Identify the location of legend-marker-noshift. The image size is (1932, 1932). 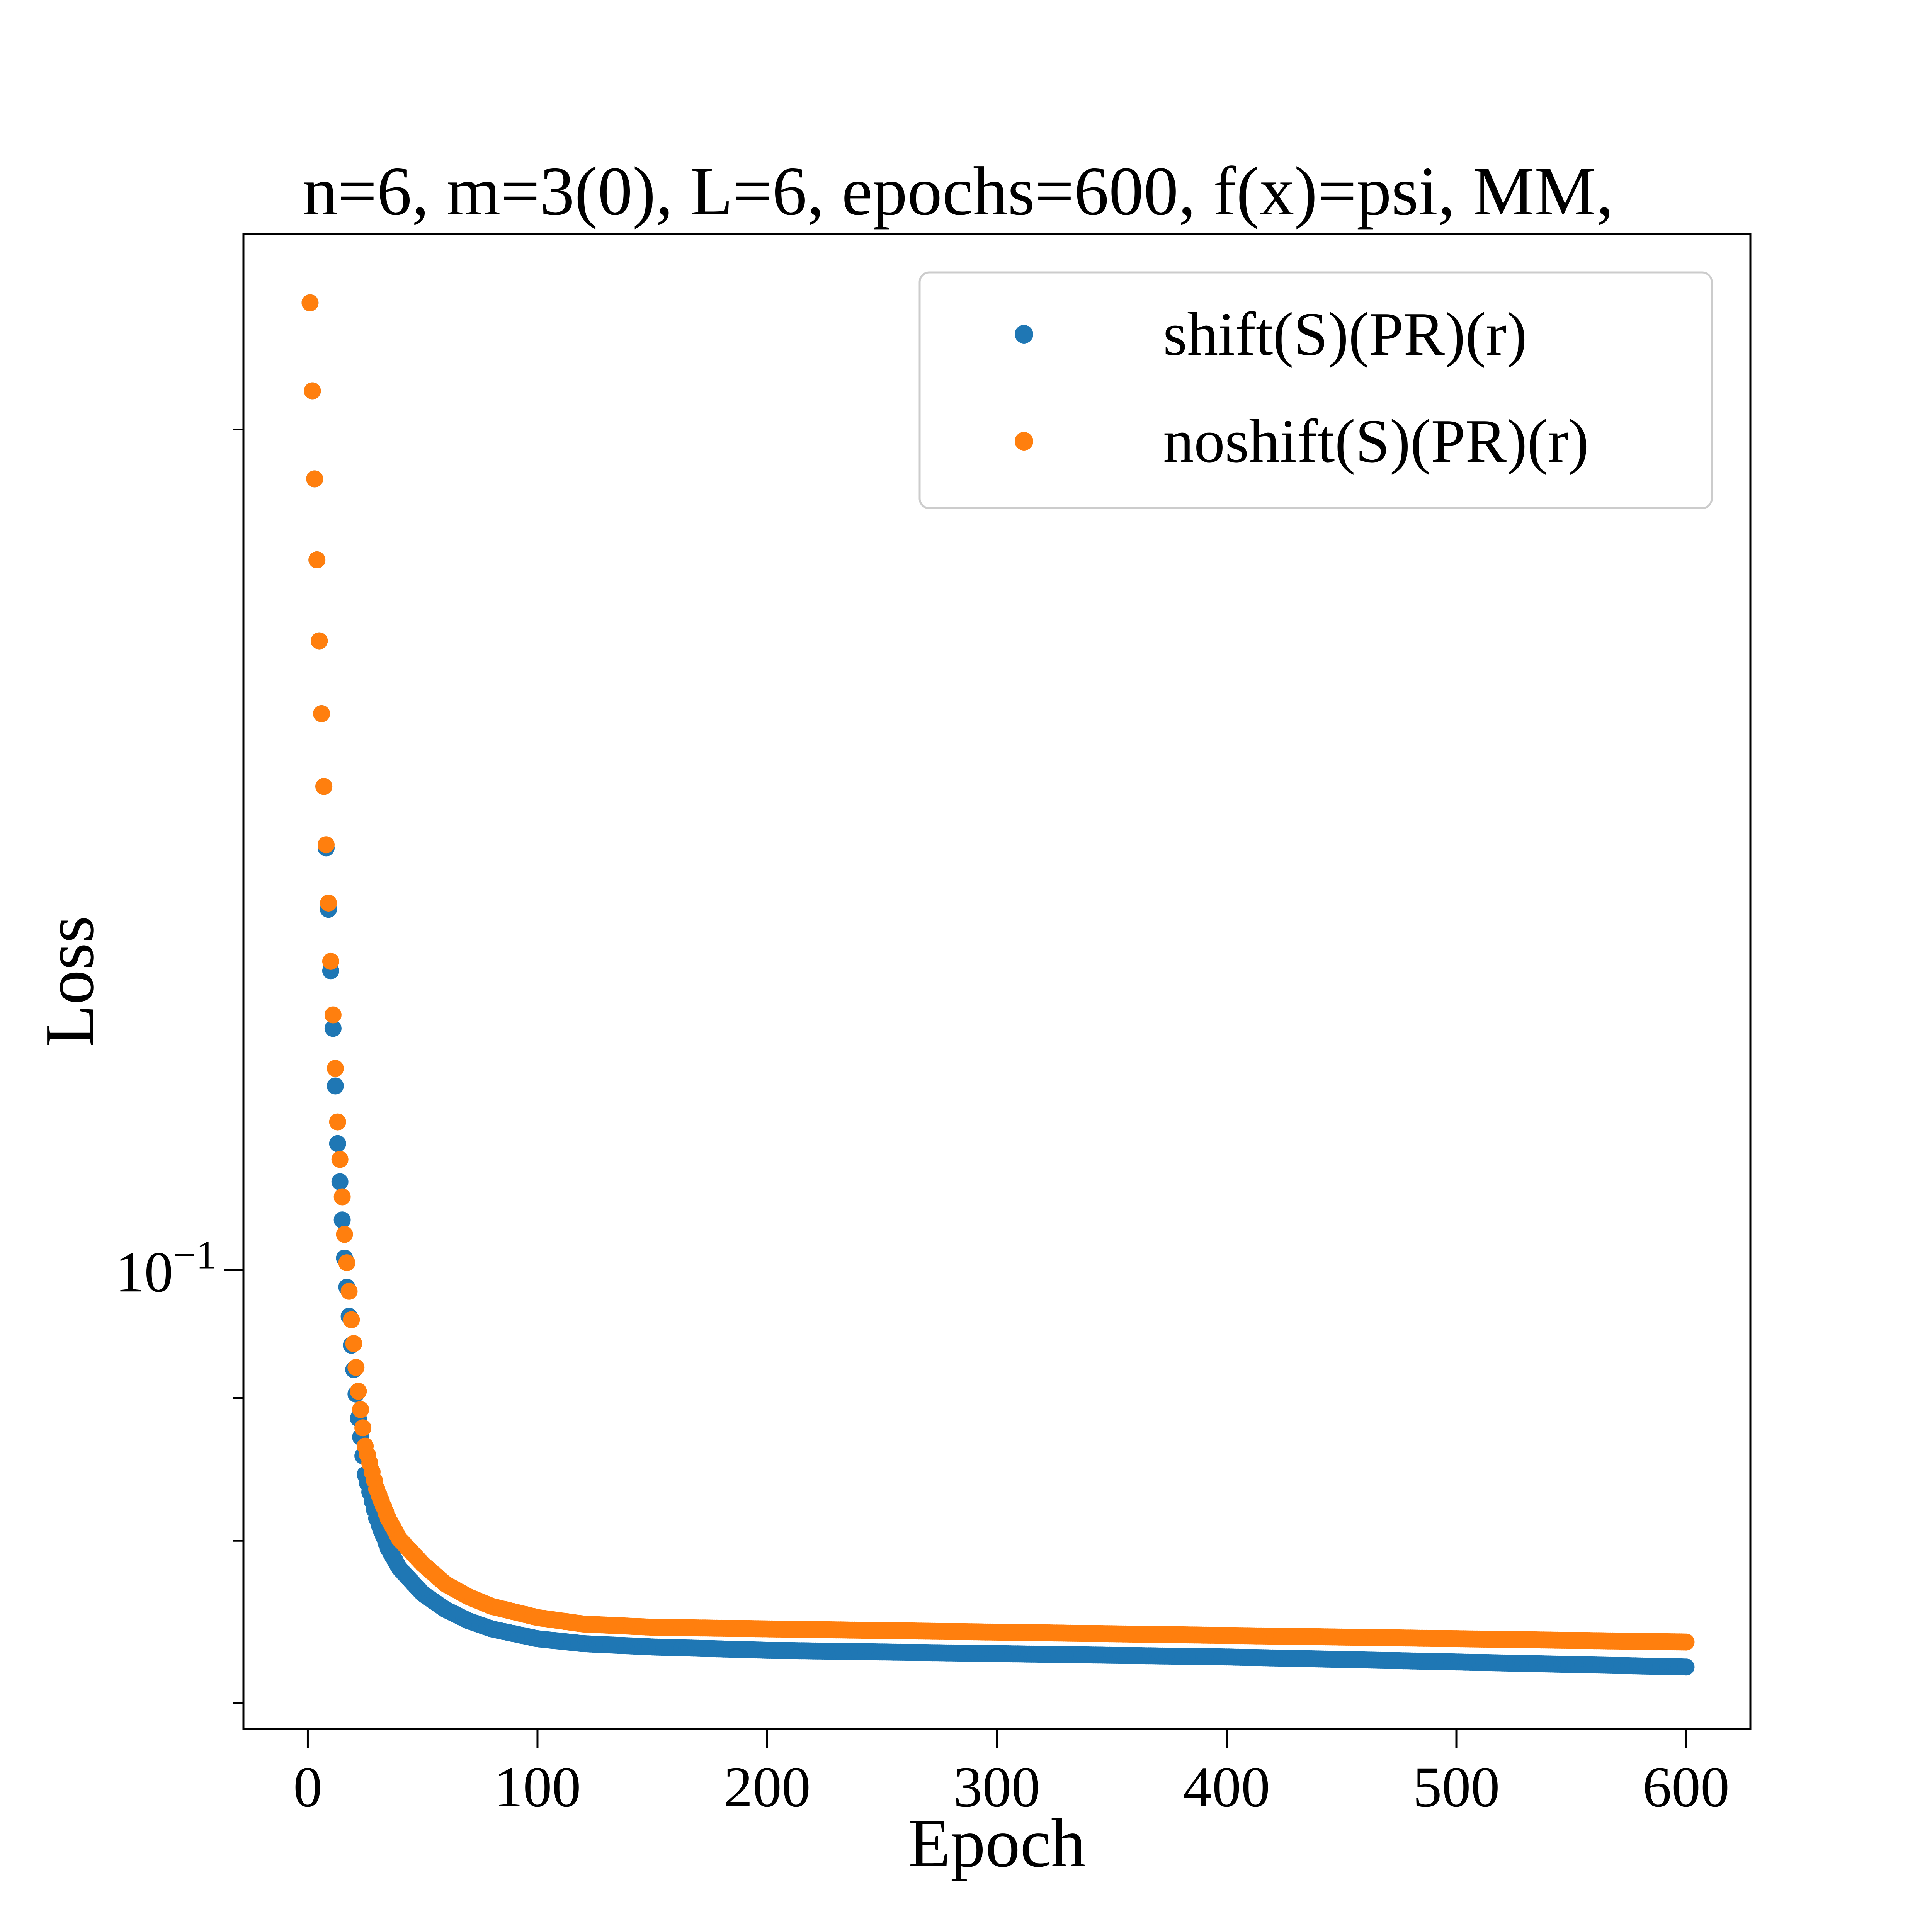
(1024, 442).